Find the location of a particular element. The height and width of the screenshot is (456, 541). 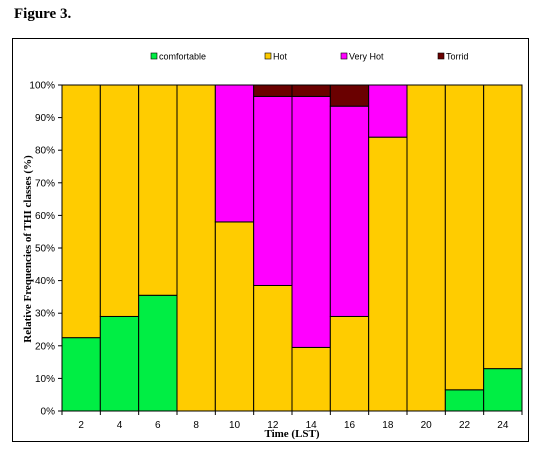

y-tick-label: 90% is located at coordinates (45, 118).